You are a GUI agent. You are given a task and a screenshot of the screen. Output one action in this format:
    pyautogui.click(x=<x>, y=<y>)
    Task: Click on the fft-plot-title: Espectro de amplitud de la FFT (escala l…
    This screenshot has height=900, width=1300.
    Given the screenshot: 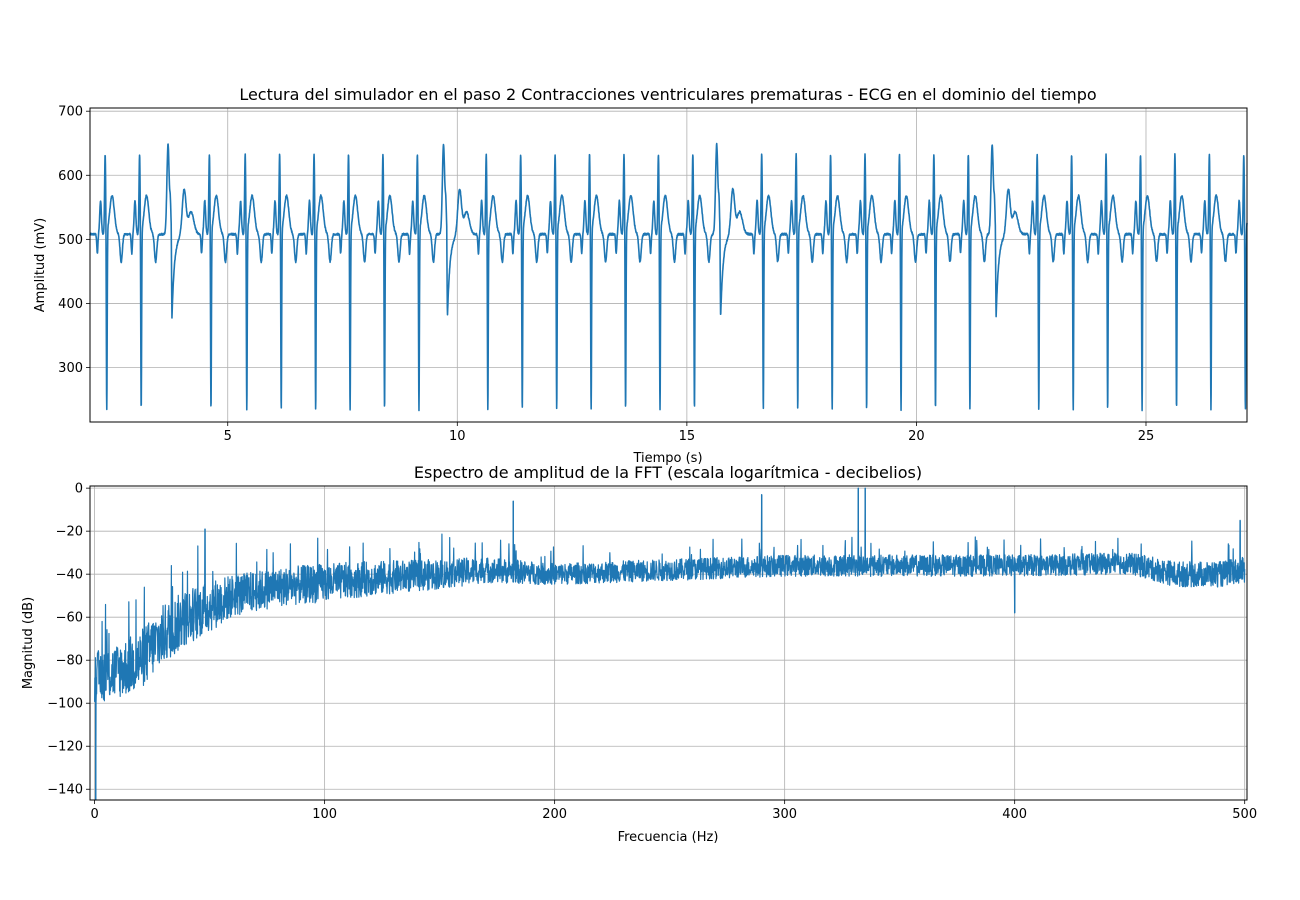 What is the action you would take?
    pyautogui.click(x=668, y=472)
    